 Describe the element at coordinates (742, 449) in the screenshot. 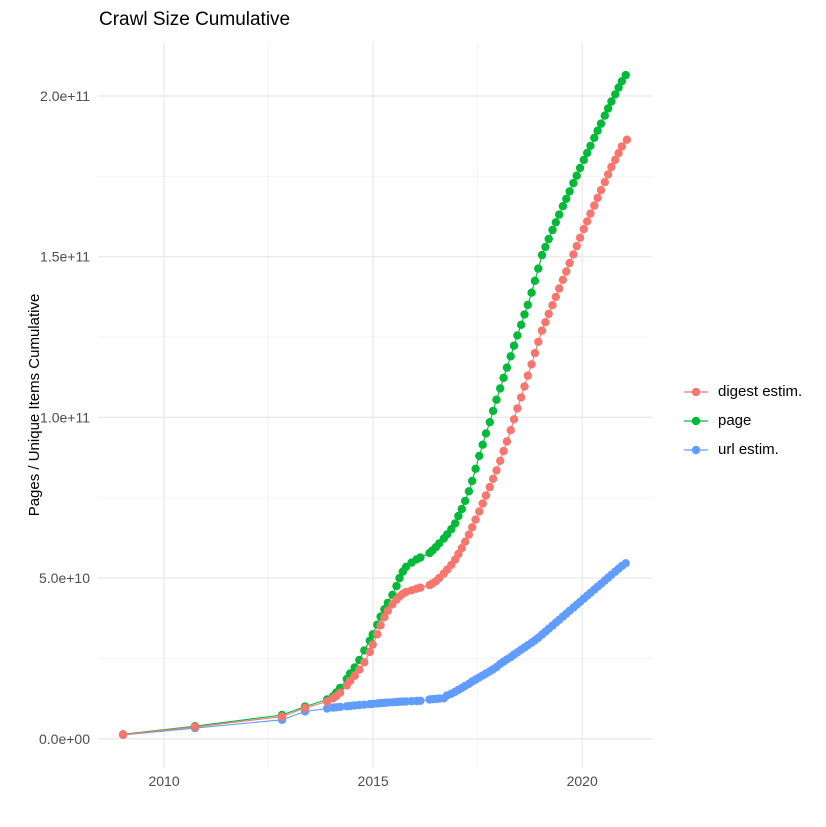

I see `legend-item-url-estim: url estim.` at that location.